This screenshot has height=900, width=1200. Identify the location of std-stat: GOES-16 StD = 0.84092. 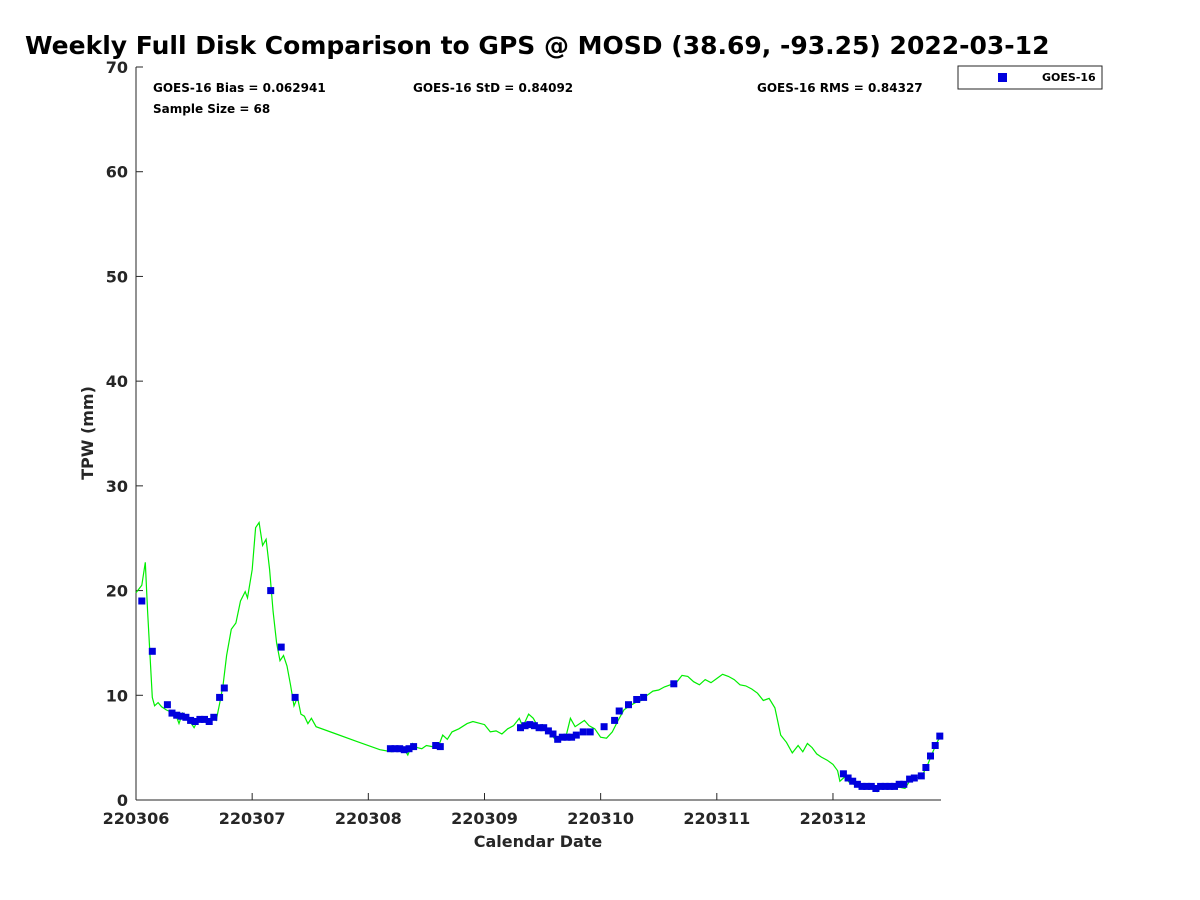
(493, 88).